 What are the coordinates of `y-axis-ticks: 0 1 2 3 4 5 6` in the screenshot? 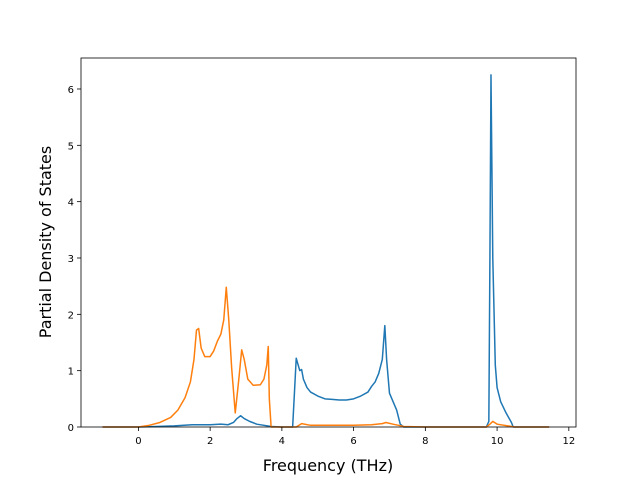 It's located at (74, 259).